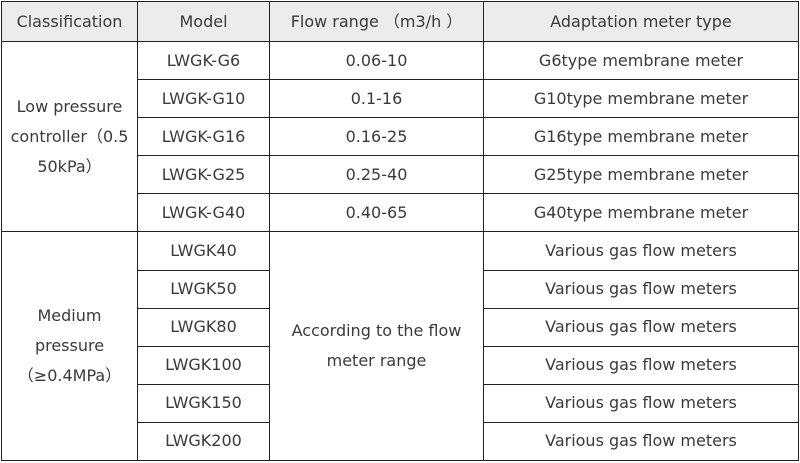 This screenshot has width=800, height=463. I want to click on table-row: LWGK150 Various gas flow meters, so click(400, 403).